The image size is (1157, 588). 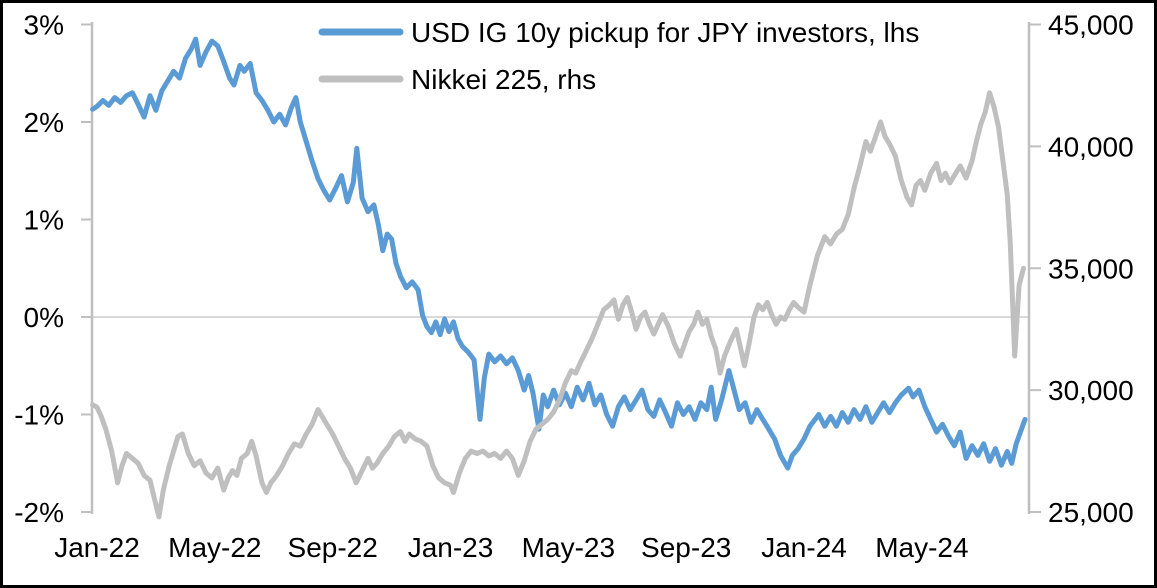 What do you see at coordinates (214, 547) in the screenshot?
I see `x-axis-tick-label: May-22` at bounding box center [214, 547].